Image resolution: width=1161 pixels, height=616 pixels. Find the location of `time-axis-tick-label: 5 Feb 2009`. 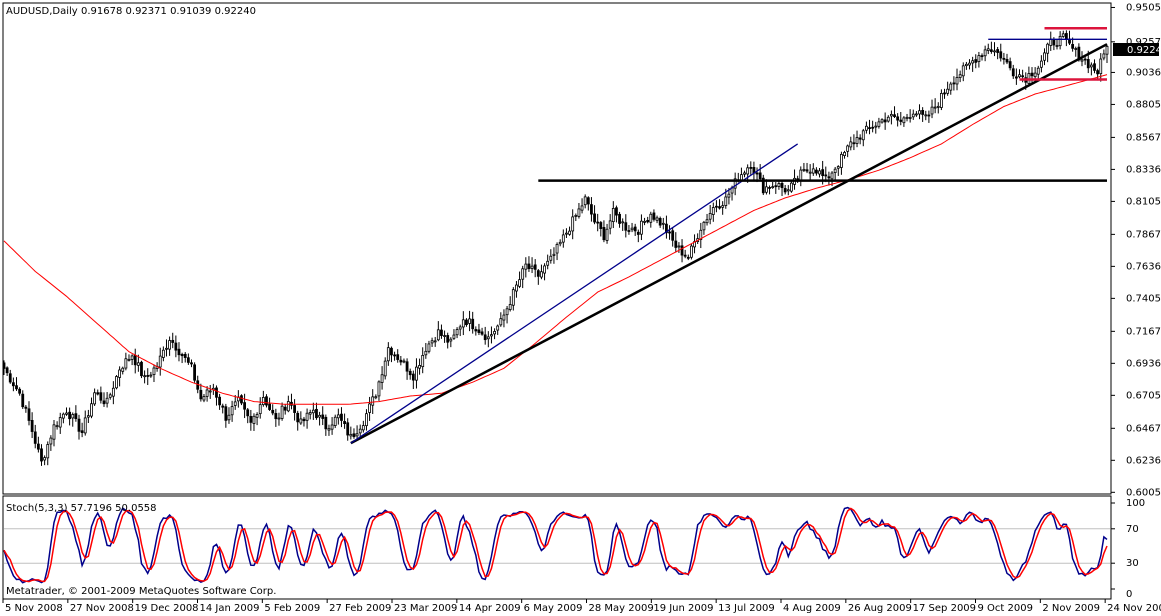

time-axis-tick-label: 5 Feb 2009 is located at coordinates (292, 608).